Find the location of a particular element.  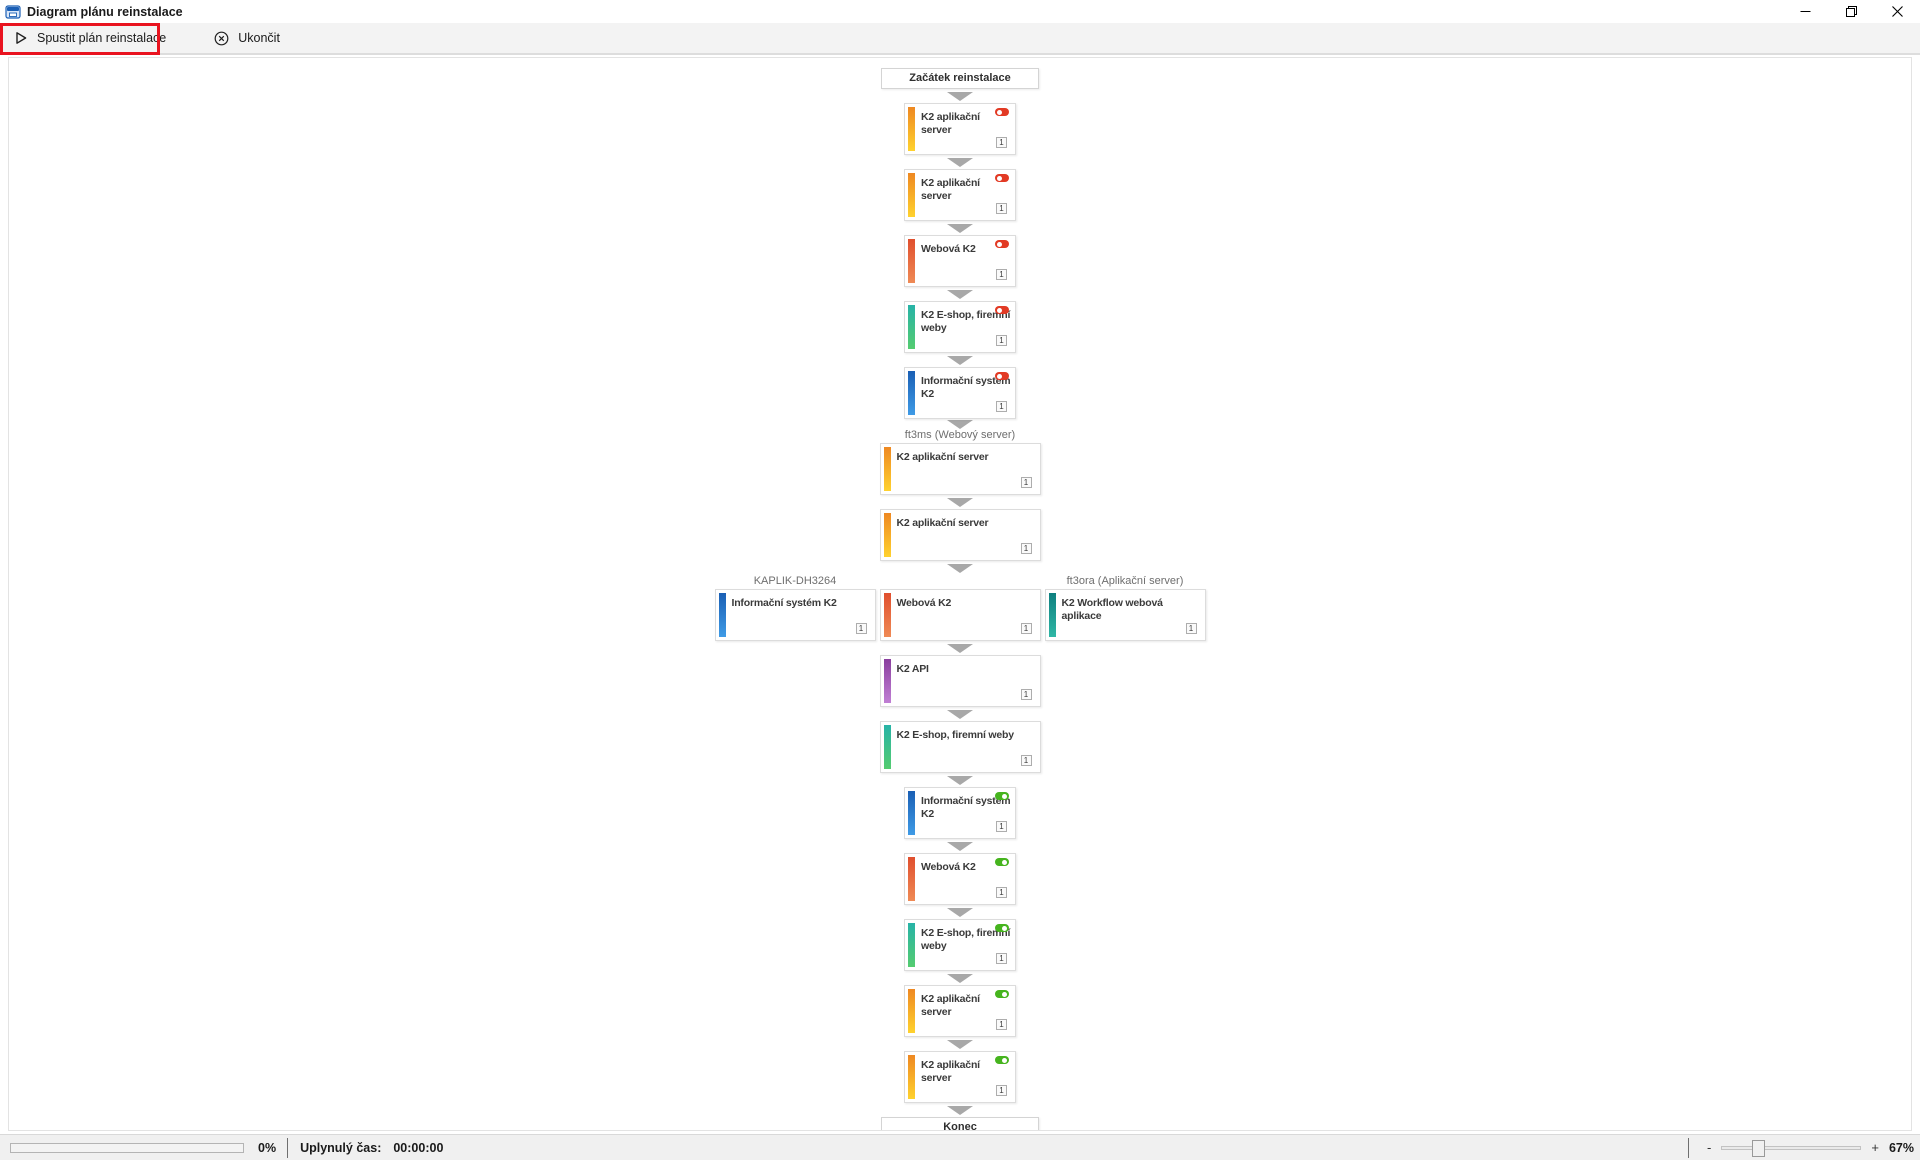

toolbar: Spustit plán reinstalace Ukončit is located at coordinates (960, 39).